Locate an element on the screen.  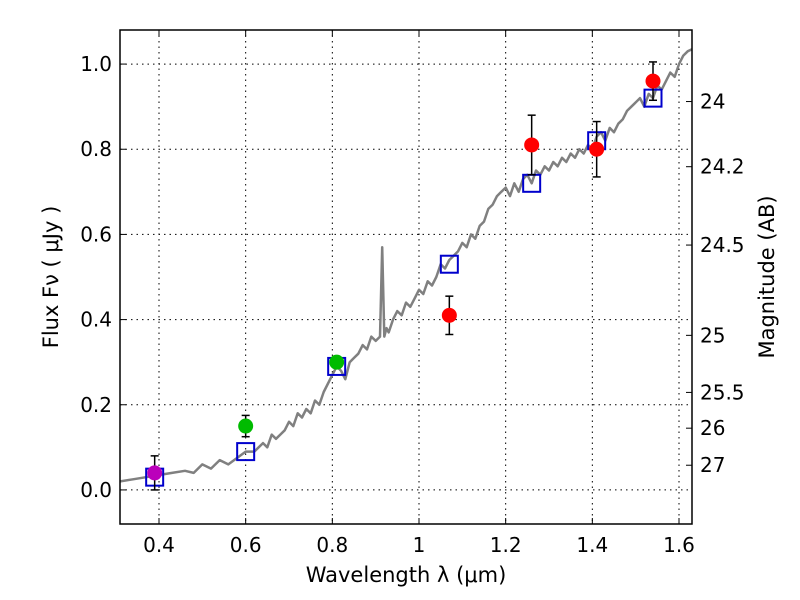
y-tick-label: 0.0 is located at coordinates (96, 490).